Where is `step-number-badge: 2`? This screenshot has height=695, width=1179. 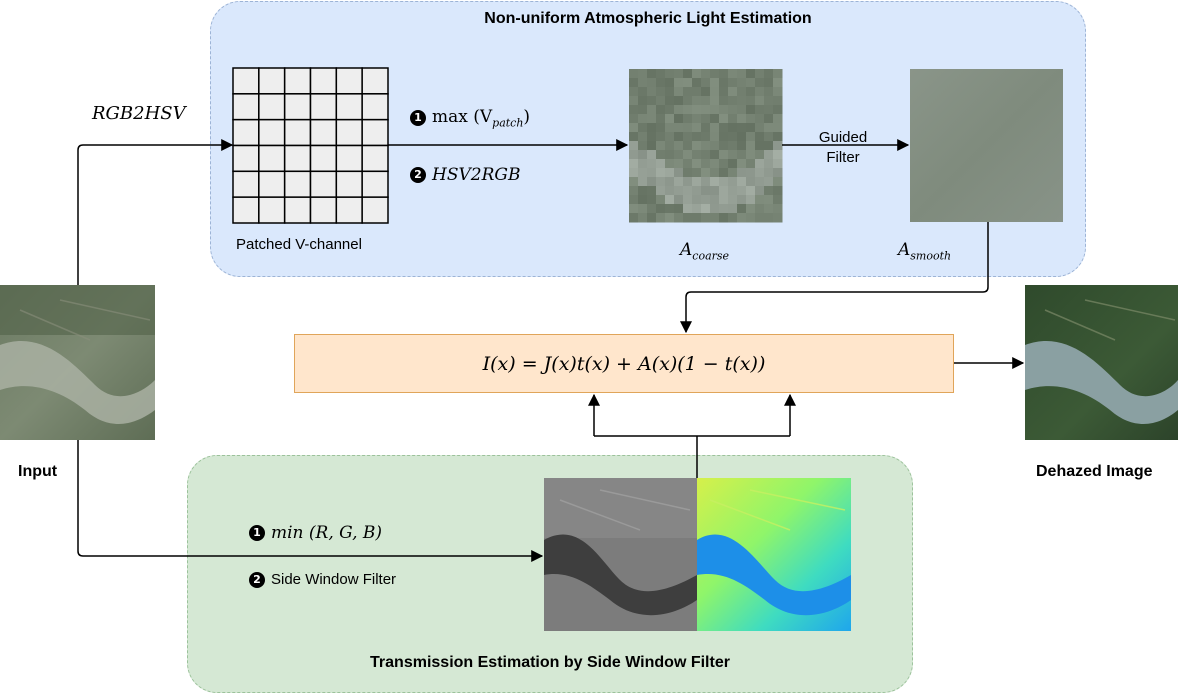 step-number-badge: 2 is located at coordinates (418, 175).